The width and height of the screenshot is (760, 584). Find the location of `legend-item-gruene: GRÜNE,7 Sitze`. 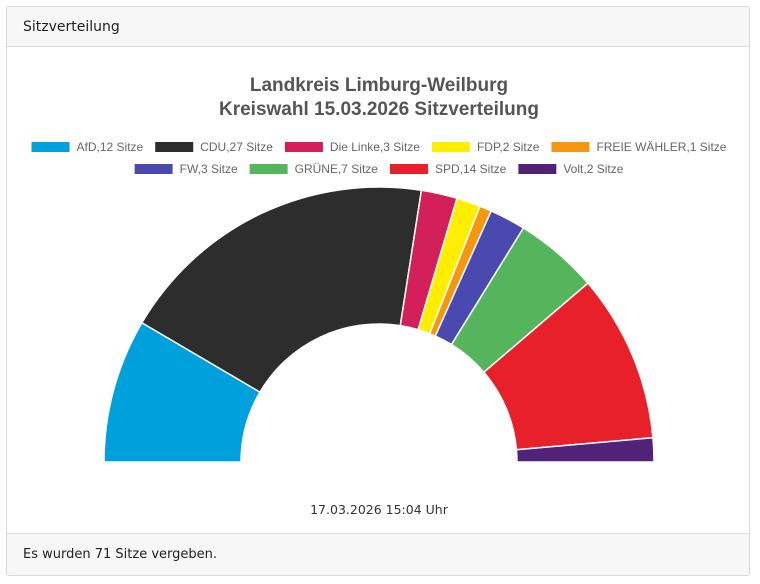

legend-item-gruene: GRÜNE,7 Sitze is located at coordinates (314, 169).